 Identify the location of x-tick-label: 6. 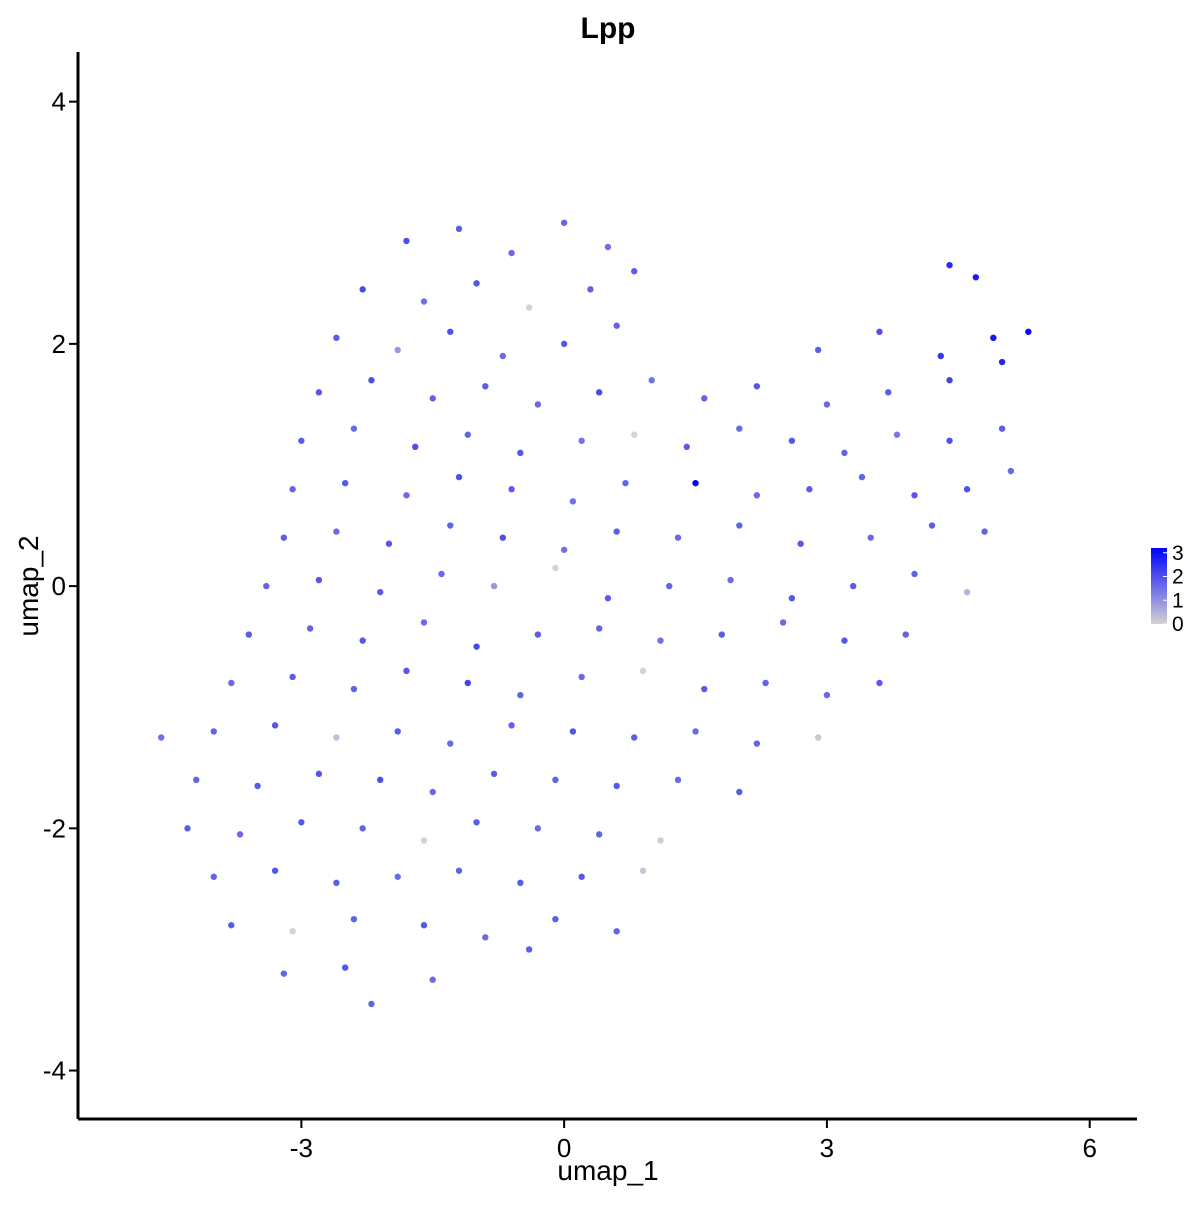
(1089, 1148).